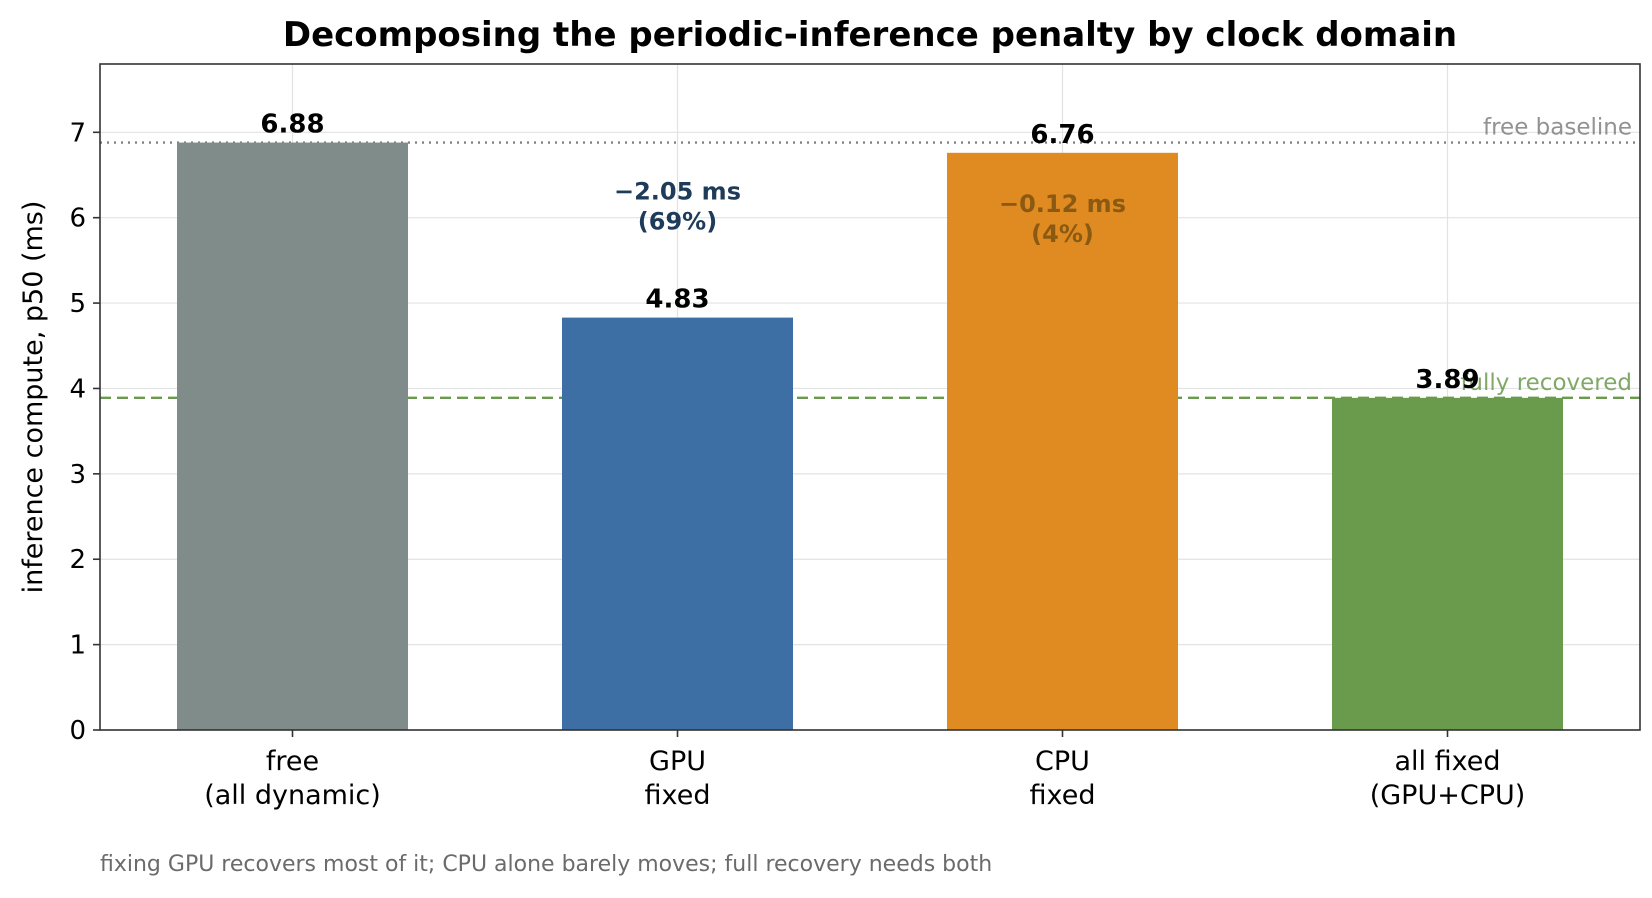 This screenshot has height=898, width=1652. What do you see at coordinates (1448, 795) in the screenshot?
I see `x-tick-label-3-line2: (GPU+CPU)` at bounding box center [1448, 795].